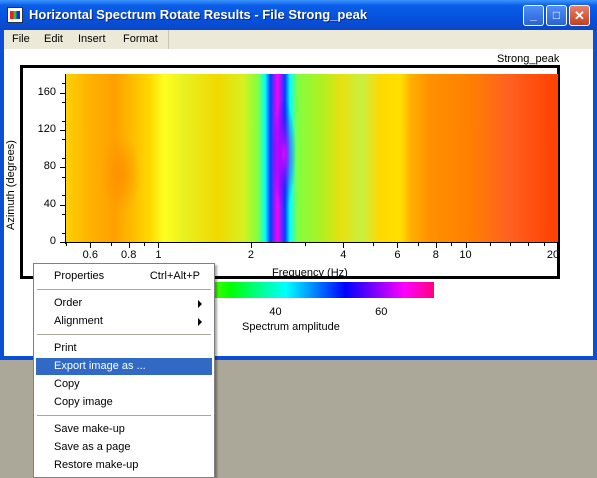  Describe the element at coordinates (129, 255) in the screenshot. I see `x-tick-label: 0.8` at that location.